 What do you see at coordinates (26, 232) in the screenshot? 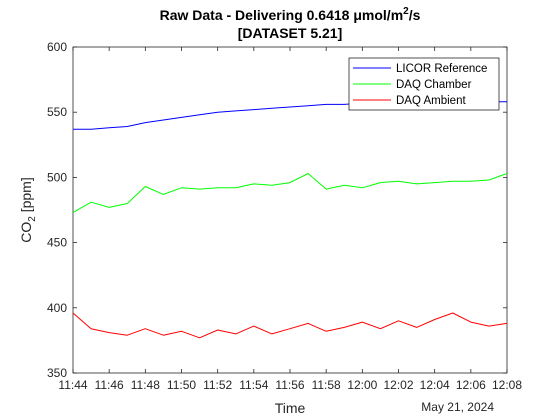
I see `y-axis-label-main: CO` at bounding box center [26, 232].